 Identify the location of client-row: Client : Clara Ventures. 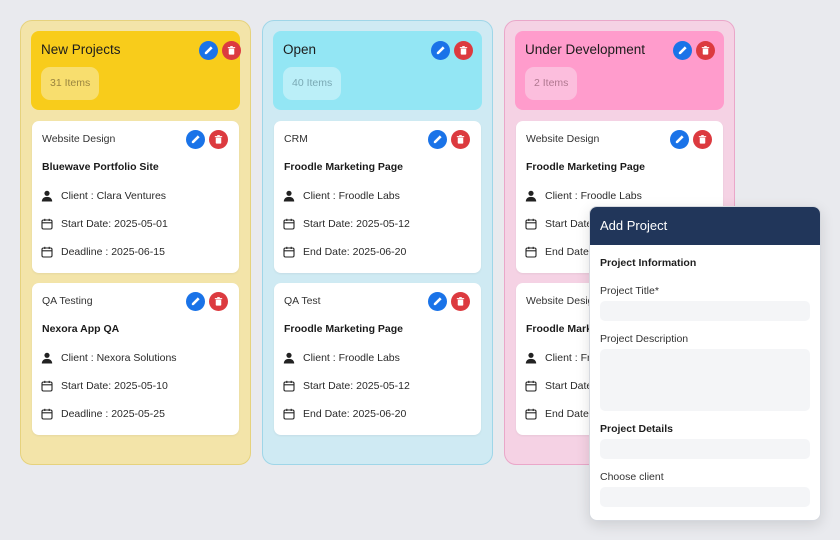
(103, 196).